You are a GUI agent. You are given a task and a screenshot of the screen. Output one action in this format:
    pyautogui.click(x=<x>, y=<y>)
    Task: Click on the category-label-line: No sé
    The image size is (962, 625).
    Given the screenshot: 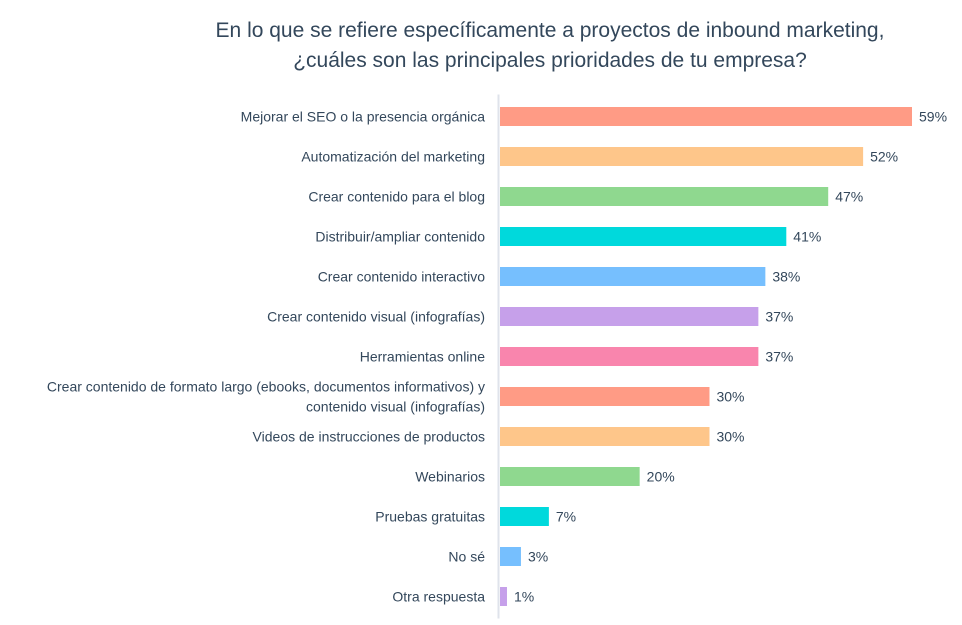 What is the action you would take?
    pyautogui.click(x=466, y=557)
    